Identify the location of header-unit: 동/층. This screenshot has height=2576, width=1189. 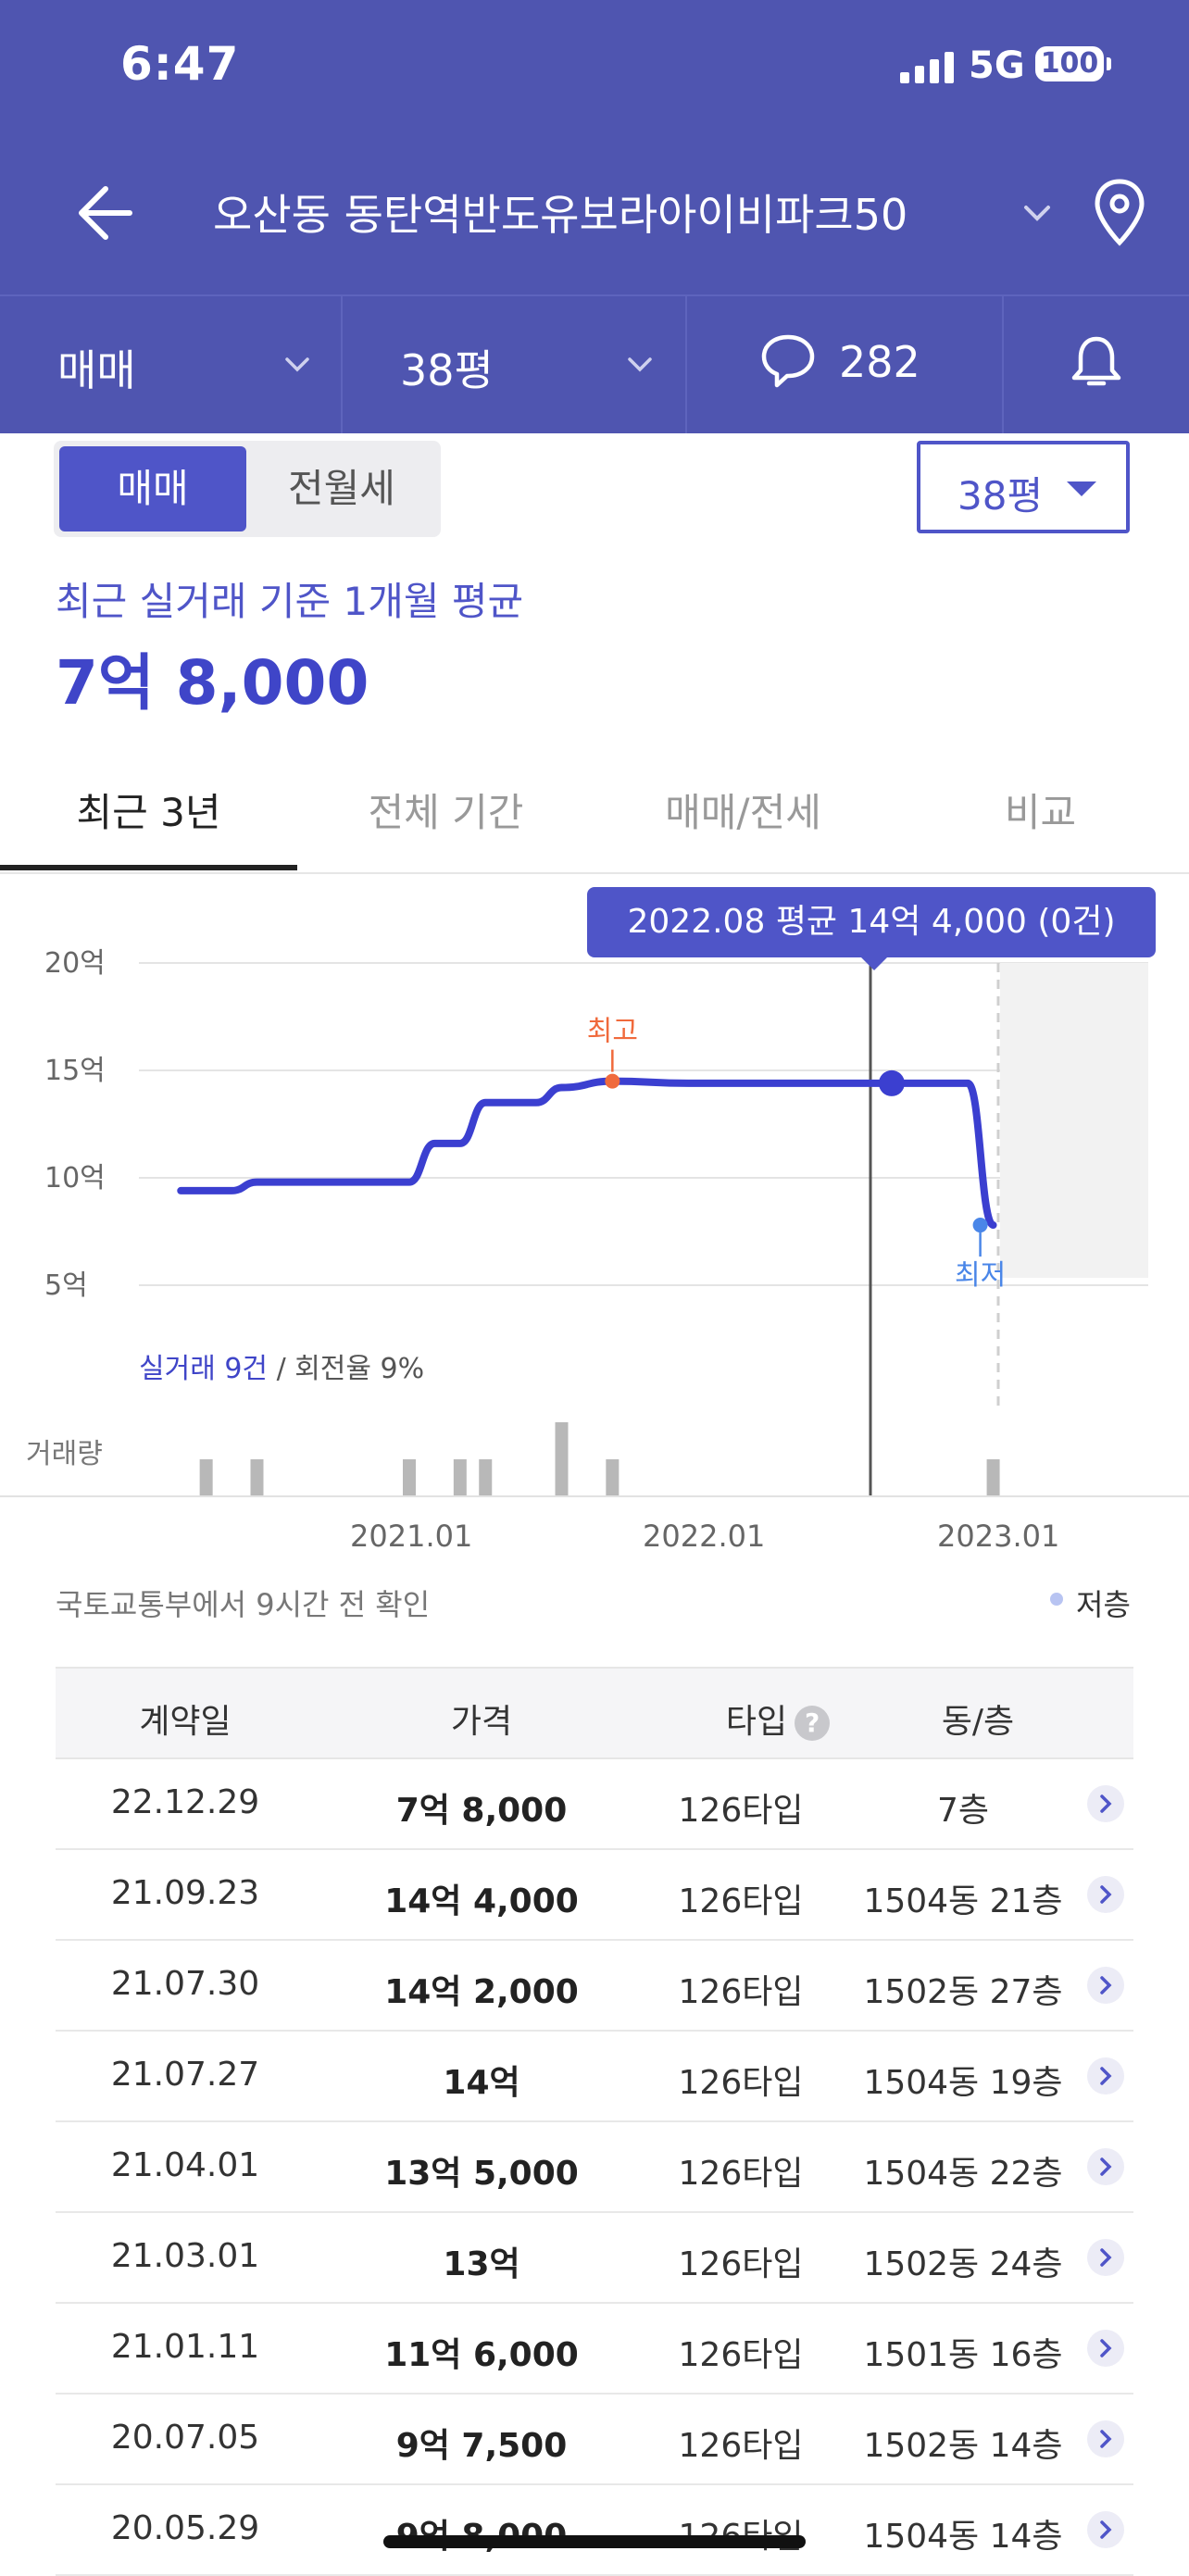
(978, 1722).